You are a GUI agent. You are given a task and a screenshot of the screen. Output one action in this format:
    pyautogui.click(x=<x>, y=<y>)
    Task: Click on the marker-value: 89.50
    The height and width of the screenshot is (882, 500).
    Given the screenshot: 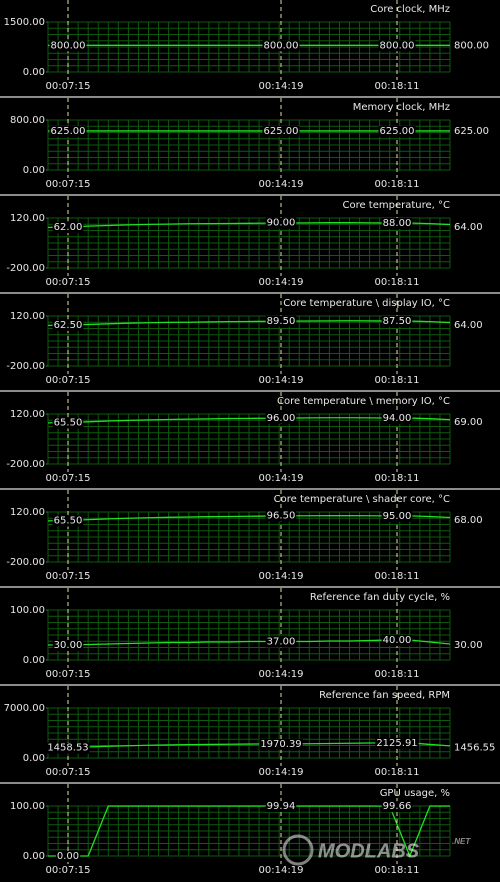 What is the action you would take?
    pyautogui.click(x=281, y=321)
    